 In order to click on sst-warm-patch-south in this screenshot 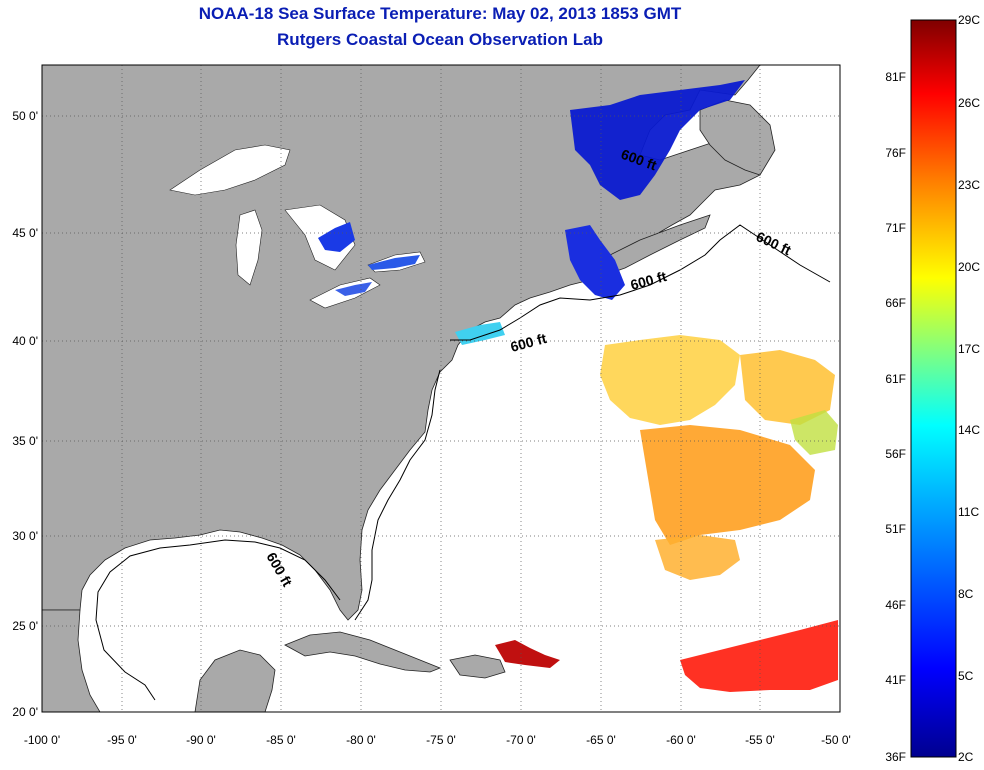, I will do `click(697, 557)`.